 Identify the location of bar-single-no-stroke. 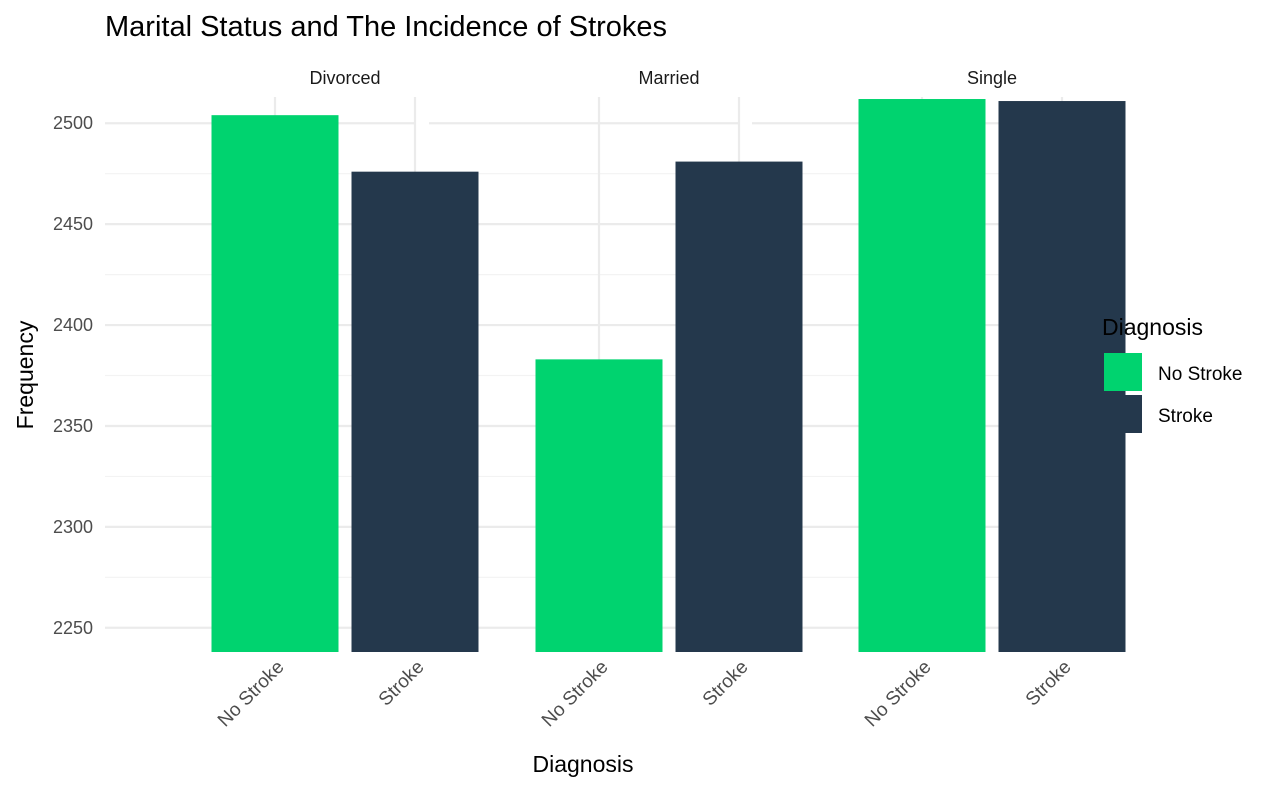
(922, 375).